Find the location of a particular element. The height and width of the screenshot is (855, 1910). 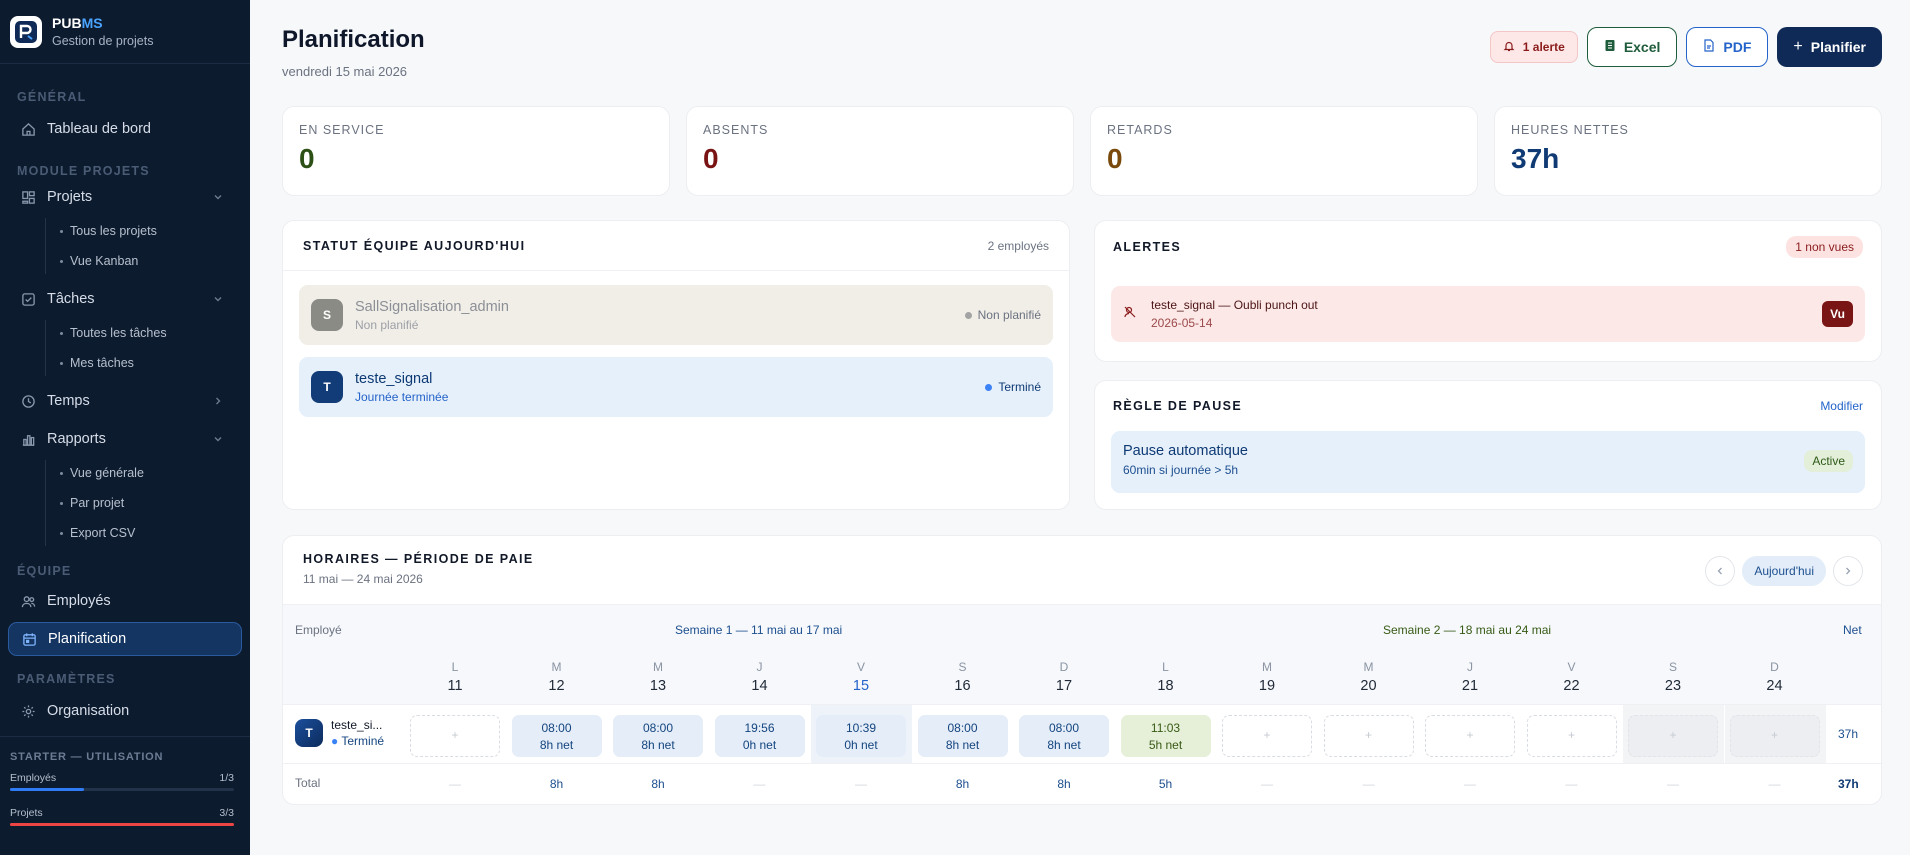

page-date: vendredi 15 mai 2026 is located at coordinates (345, 71).